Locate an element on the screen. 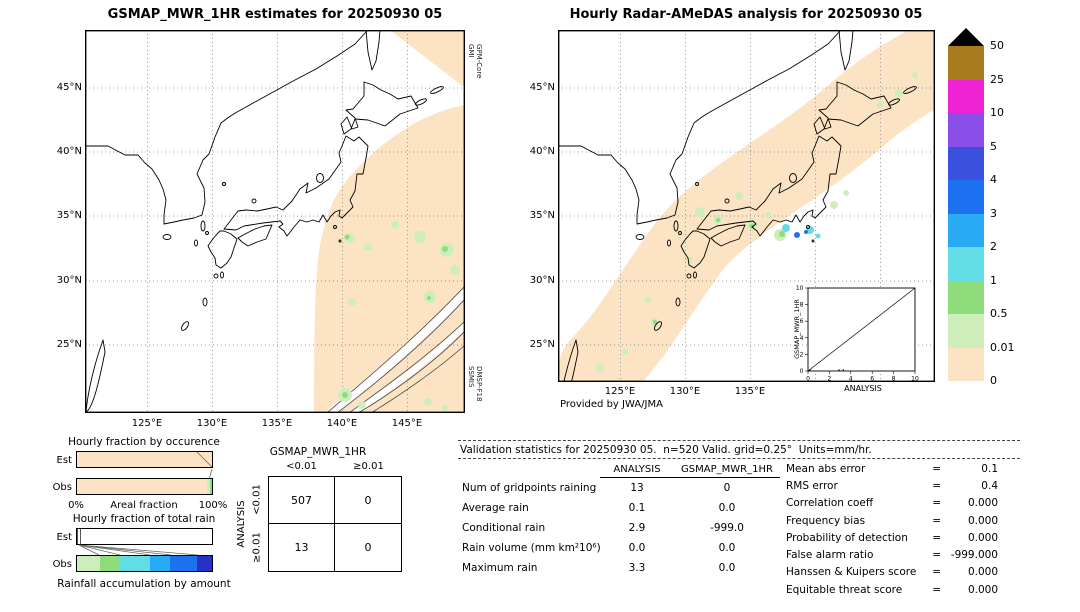 The image size is (1080, 612). radar-rain-spots is located at coordinates (757, 222).